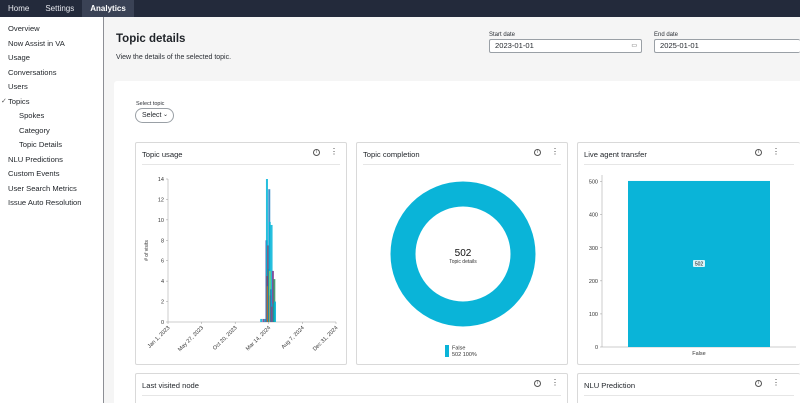 This screenshot has height=403, width=800. What do you see at coordinates (191, 339) in the screenshot?
I see `x-tick-label: May 27, 2023` at bounding box center [191, 339].